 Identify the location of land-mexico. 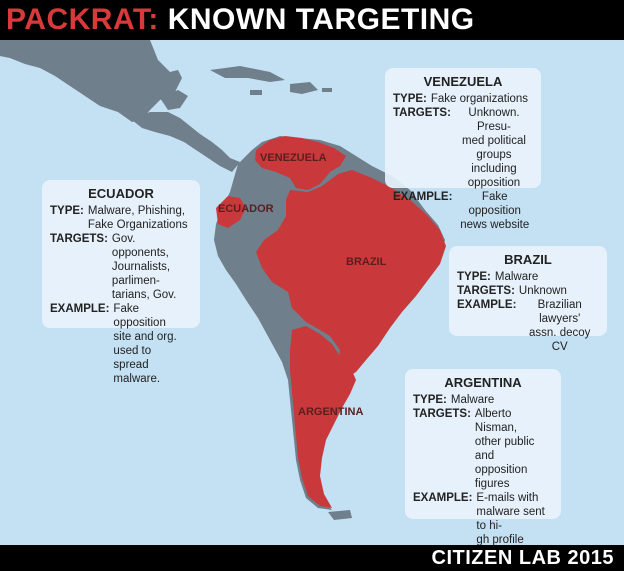
(91, 81).